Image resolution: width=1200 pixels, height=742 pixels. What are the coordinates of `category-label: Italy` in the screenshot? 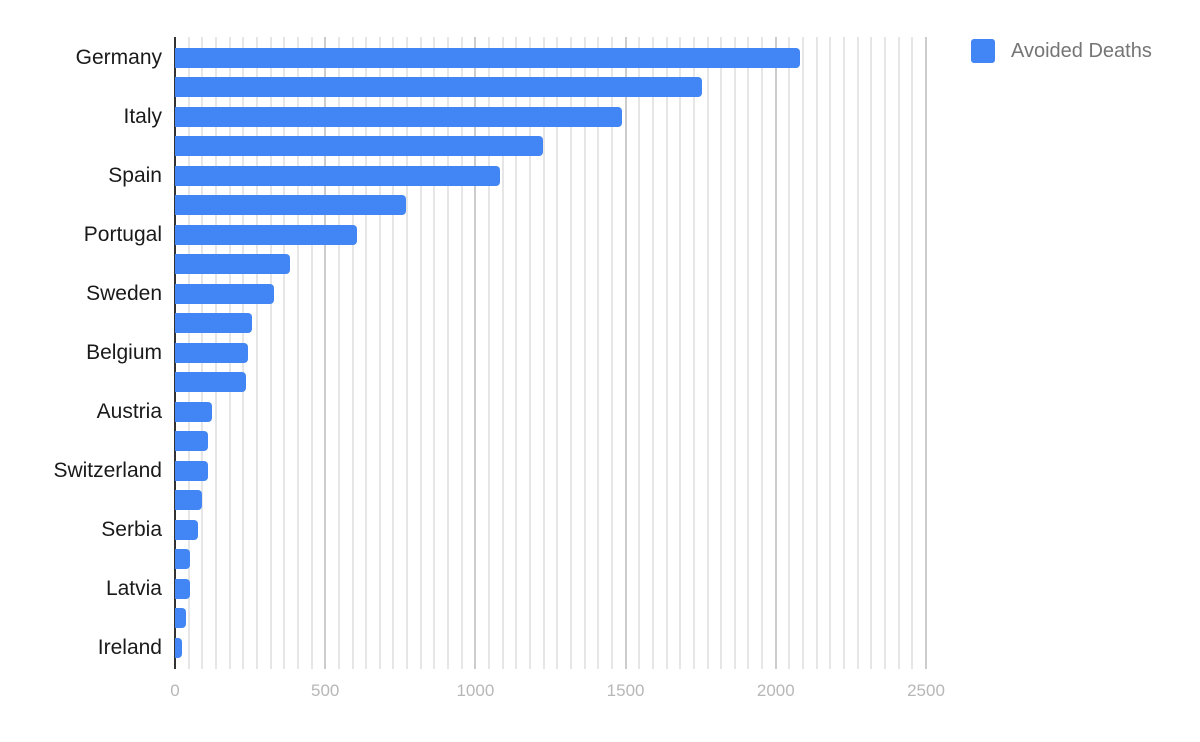 It's located at (142, 116).